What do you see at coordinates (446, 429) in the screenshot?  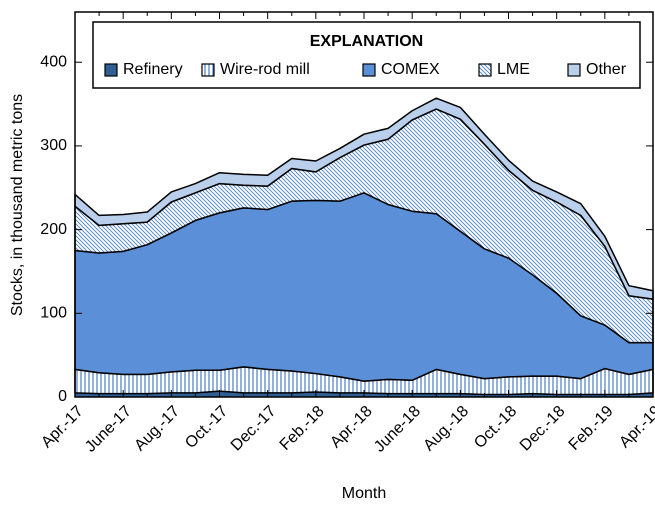 I see `x-tick-label: Aug.-18` at bounding box center [446, 429].